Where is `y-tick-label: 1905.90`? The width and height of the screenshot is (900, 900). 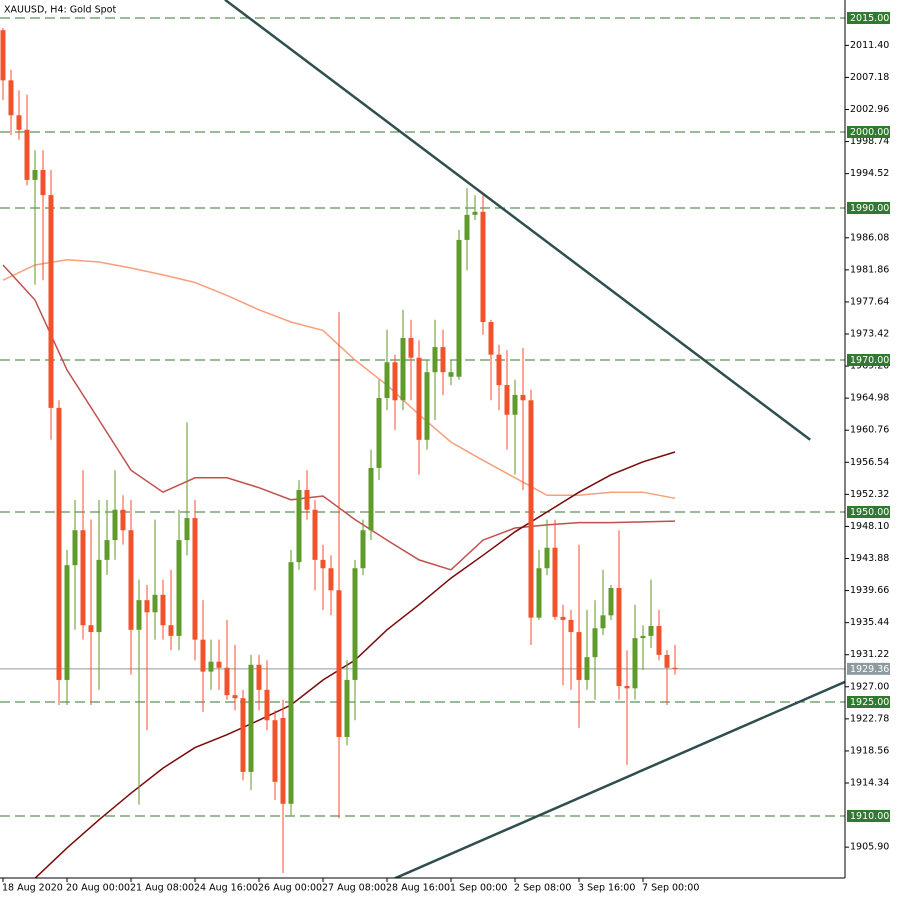 y-tick-label: 1905.90 is located at coordinates (869, 847).